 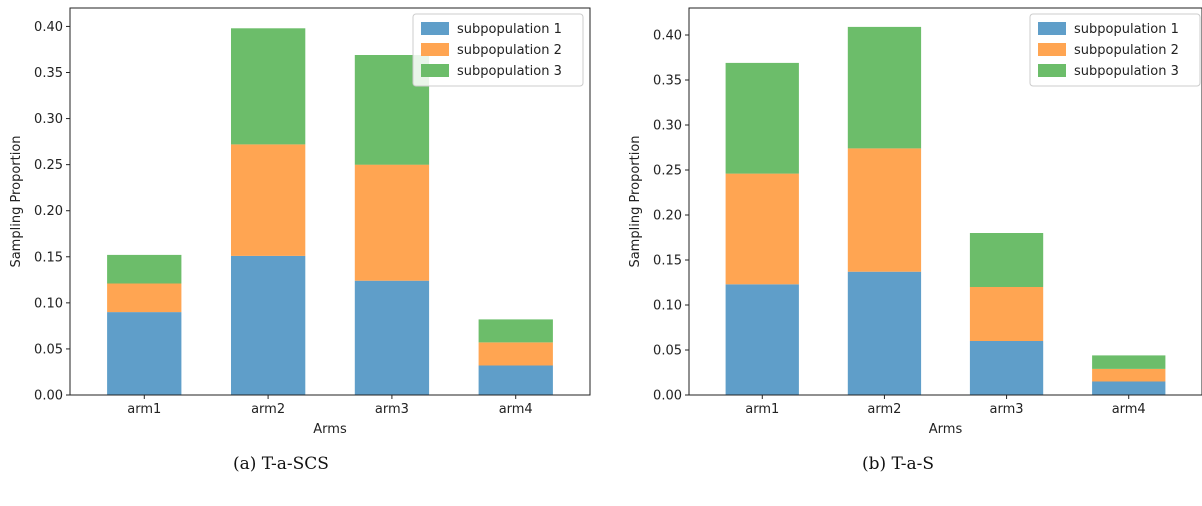 What do you see at coordinates (281, 464) in the screenshot?
I see `caption-a: (a) T-a-SCS` at bounding box center [281, 464].